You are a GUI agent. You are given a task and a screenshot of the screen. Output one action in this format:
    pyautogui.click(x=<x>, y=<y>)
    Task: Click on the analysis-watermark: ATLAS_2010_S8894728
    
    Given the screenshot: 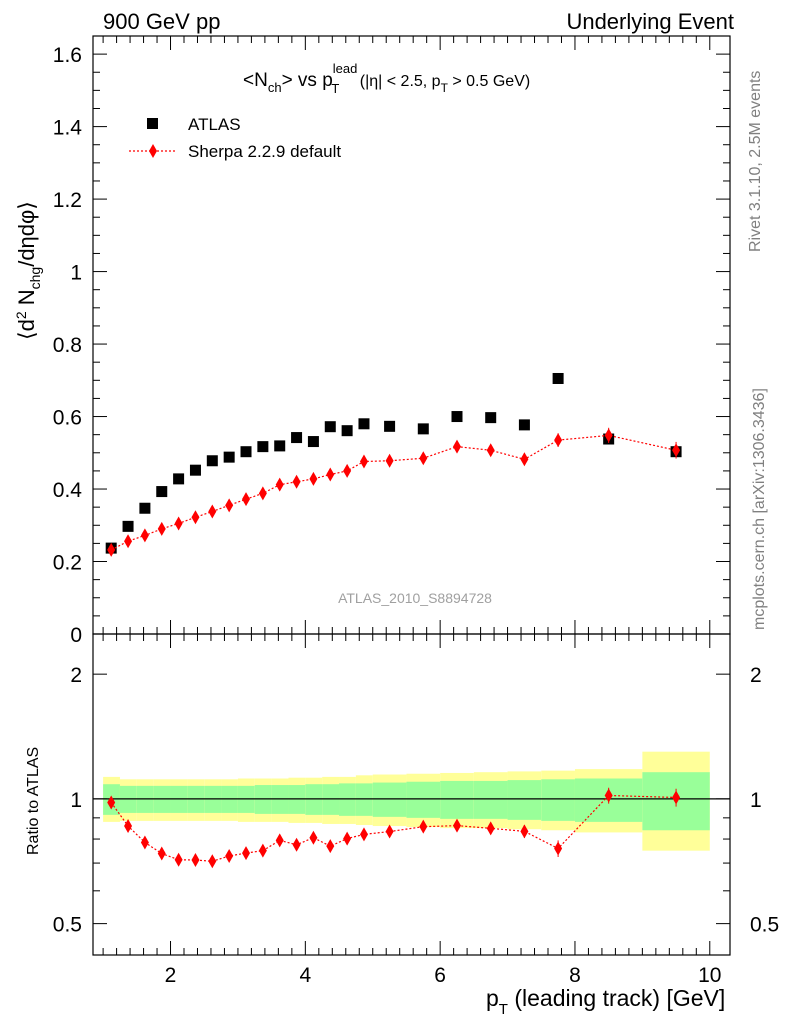 What is the action you would take?
    pyautogui.click(x=415, y=598)
    